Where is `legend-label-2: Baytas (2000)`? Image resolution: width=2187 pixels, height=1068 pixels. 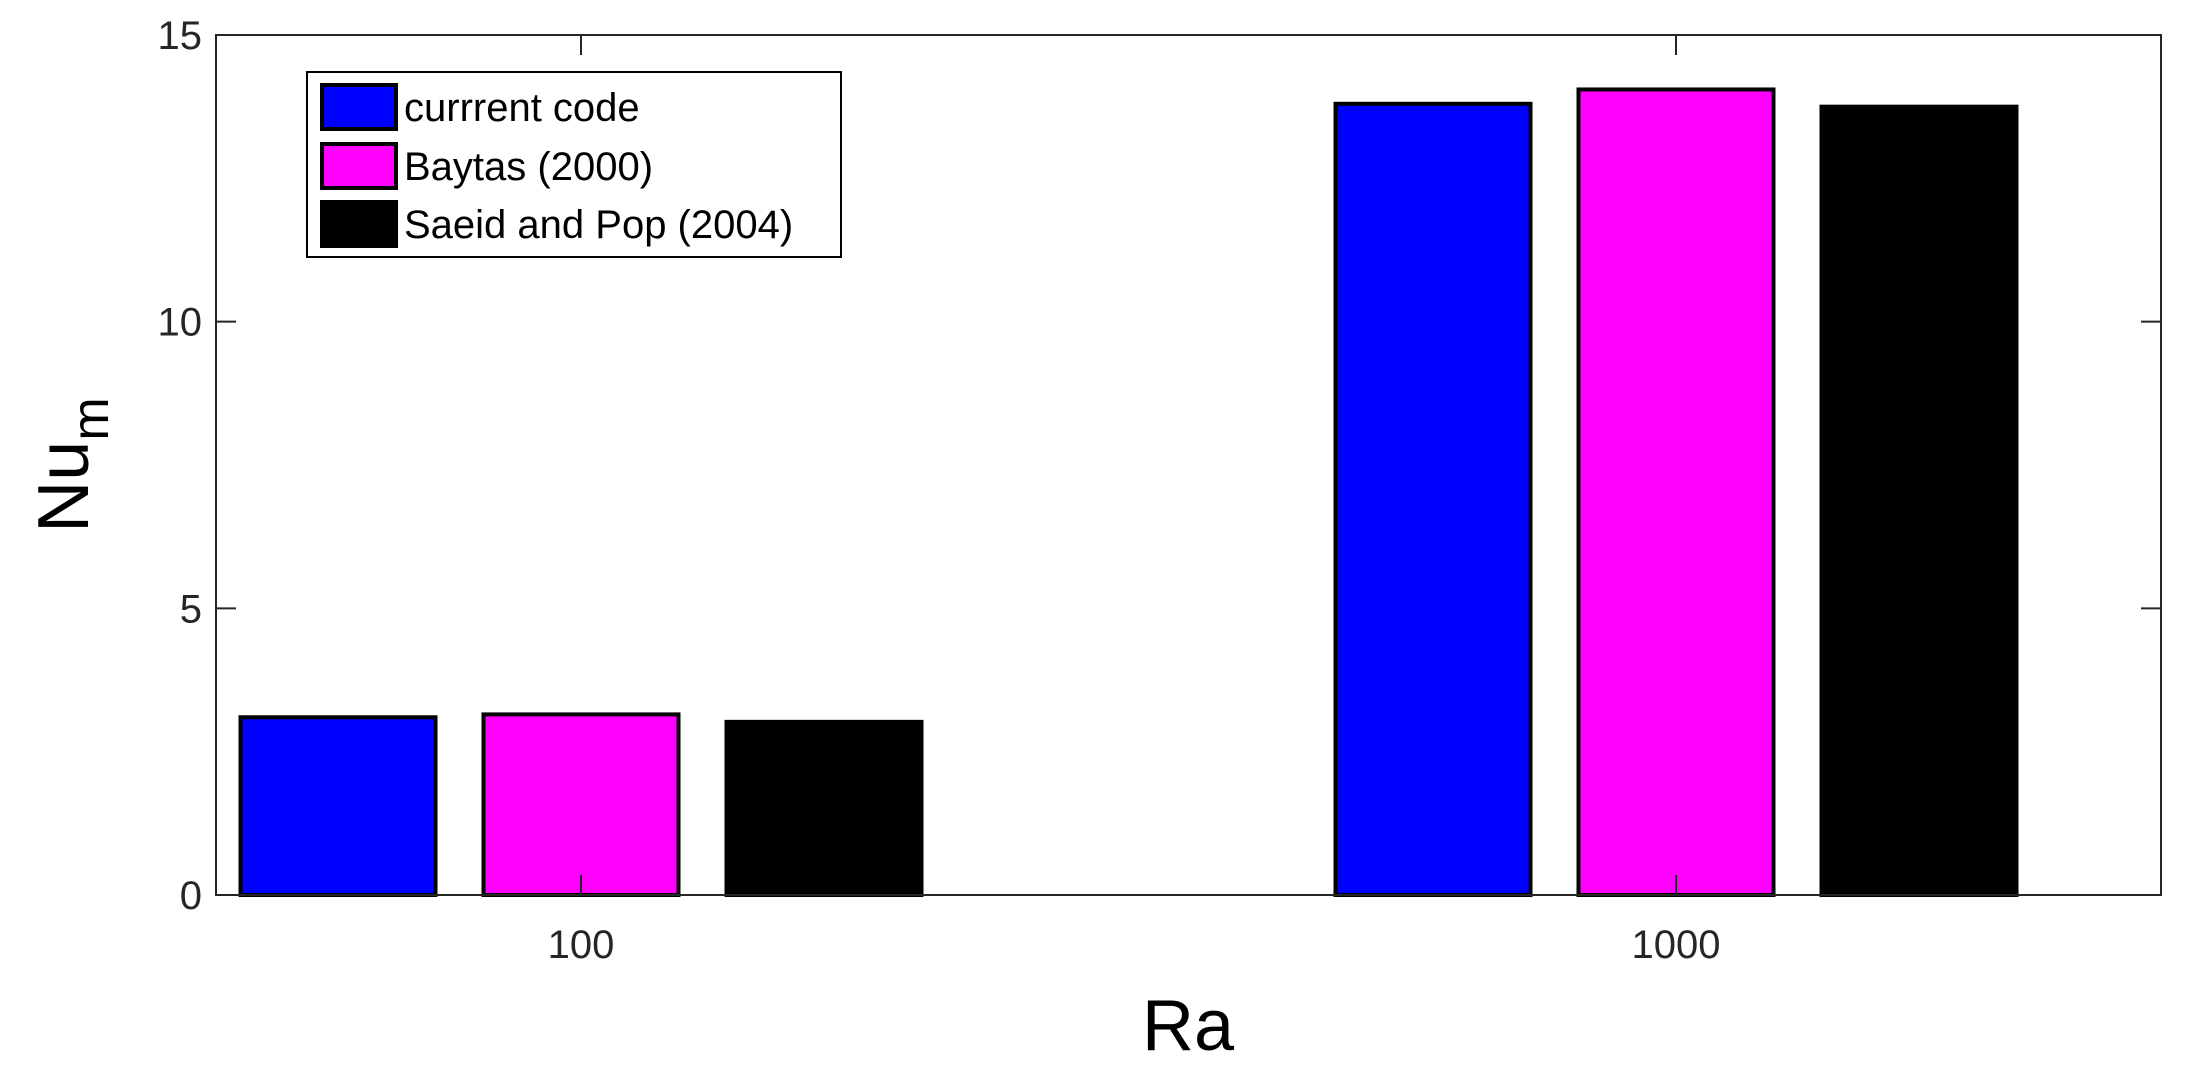
legend-label-2: Baytas (2000) is located at coordinates (528, 167).